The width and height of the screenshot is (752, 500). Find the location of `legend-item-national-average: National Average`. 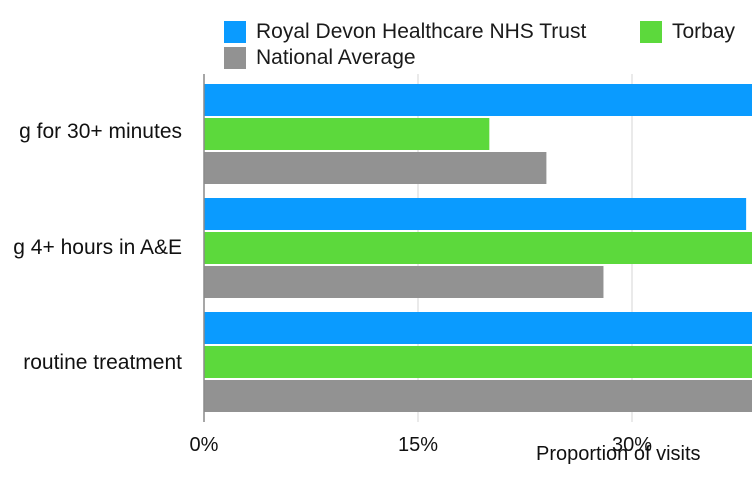

legend-item-national-average: National Average is located at coordinates (320, 58).